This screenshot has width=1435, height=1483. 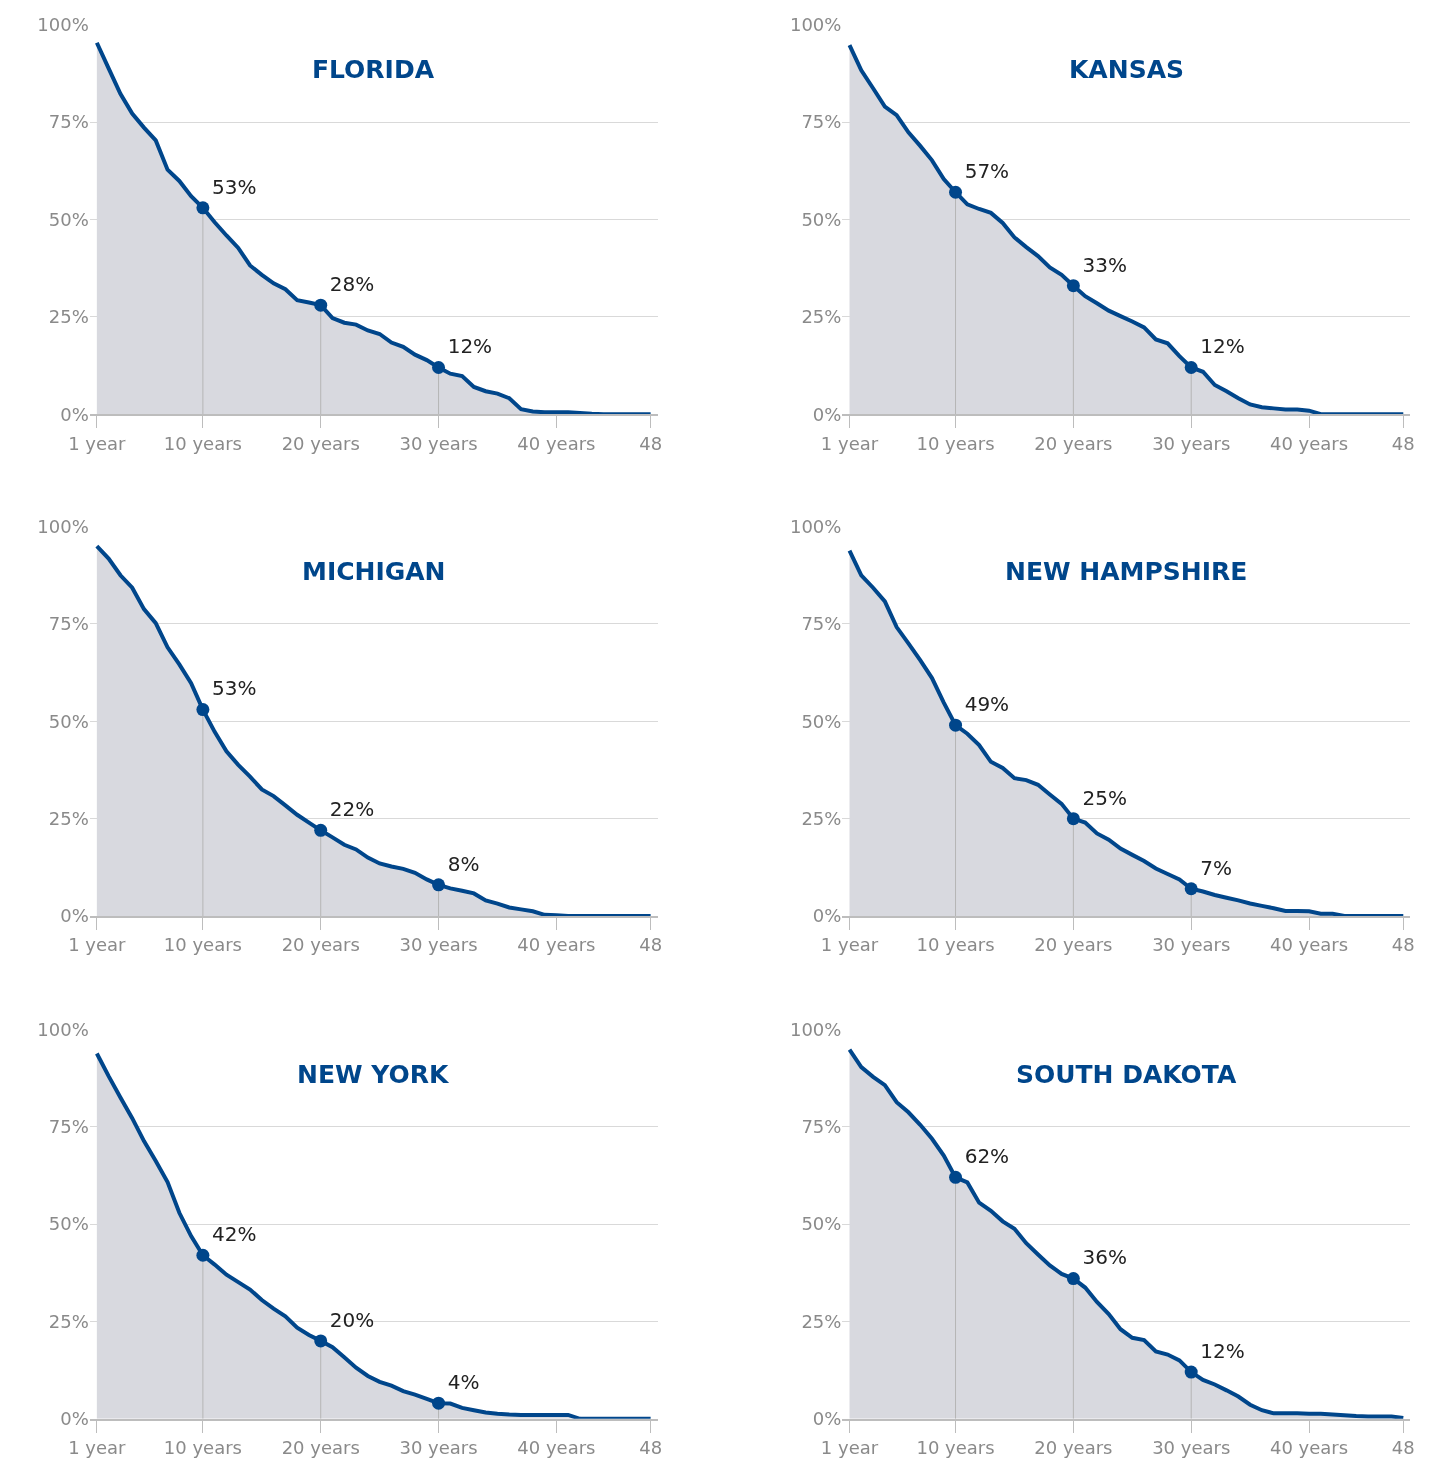 I want to click on text: MICHIGAN, so click(x=374, y=571).